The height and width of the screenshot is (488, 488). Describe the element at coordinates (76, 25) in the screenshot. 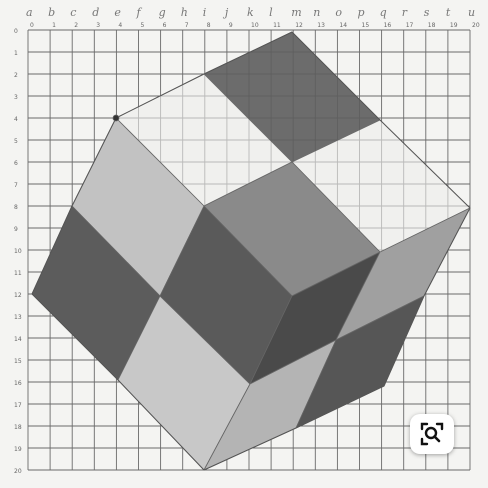

I see `column-number: 2` at that location.